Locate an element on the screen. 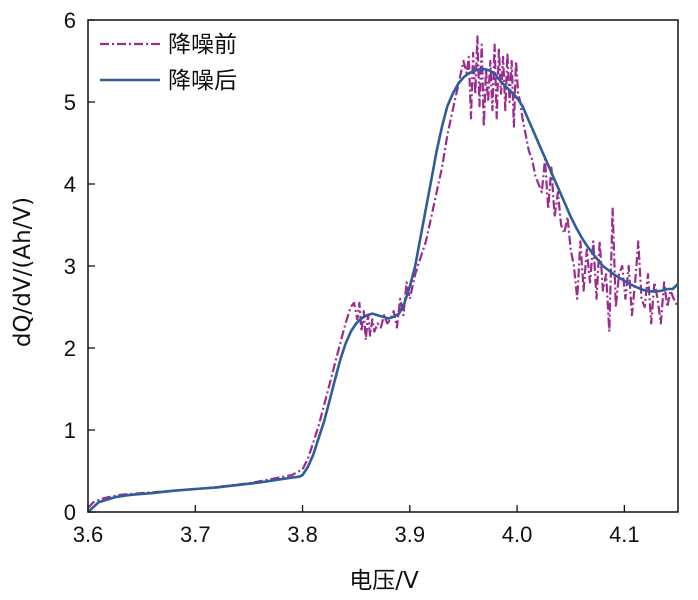  x-axis-label: 电压/V is located at coordinates (384, 581).